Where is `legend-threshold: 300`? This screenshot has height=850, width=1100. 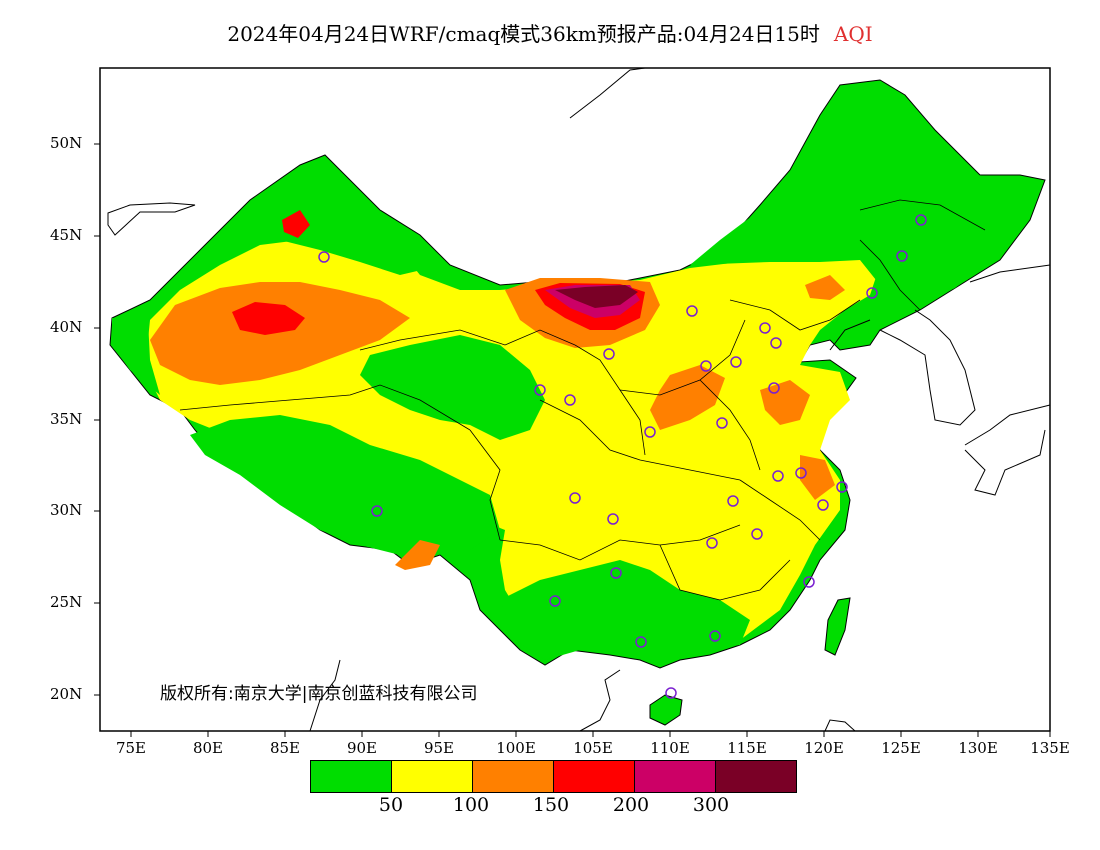
legend-threshold: 300 is located at coordinates (711, 805).